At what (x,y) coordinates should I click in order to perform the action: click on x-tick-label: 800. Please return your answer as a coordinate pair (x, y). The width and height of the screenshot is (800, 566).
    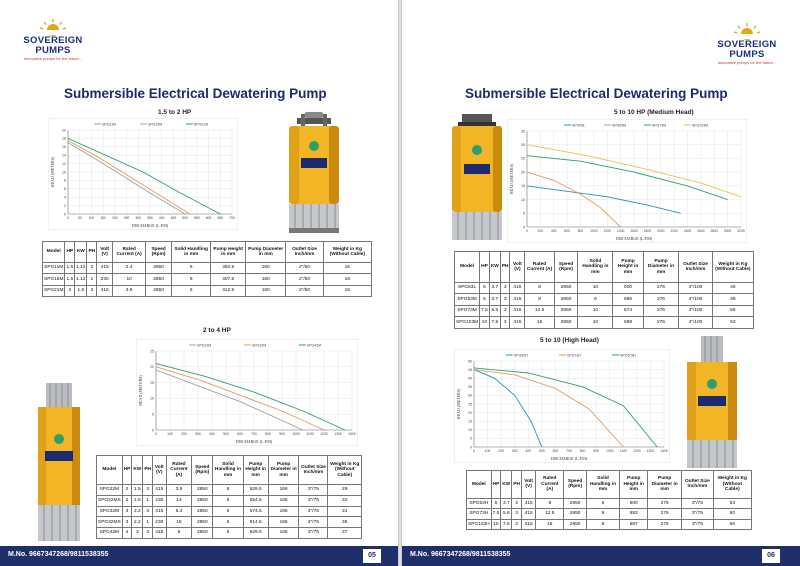
    Looking at the image, I should click on (581, 231).